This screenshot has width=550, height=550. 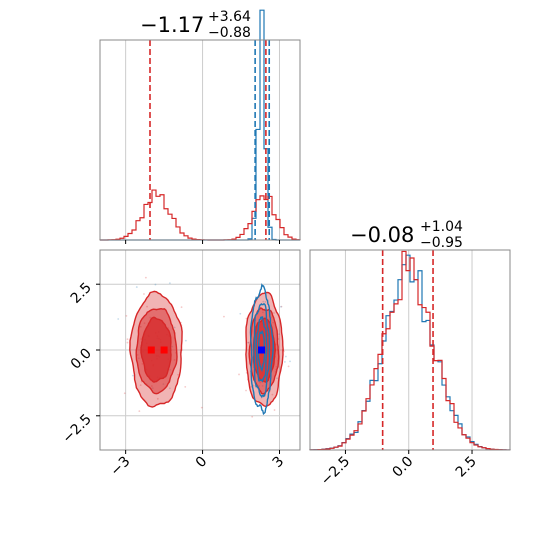 What do you see at coordinates (202, 463) in the screenshot?
I see `x-tick-label-1: 0` at bounding box center [202, 463].